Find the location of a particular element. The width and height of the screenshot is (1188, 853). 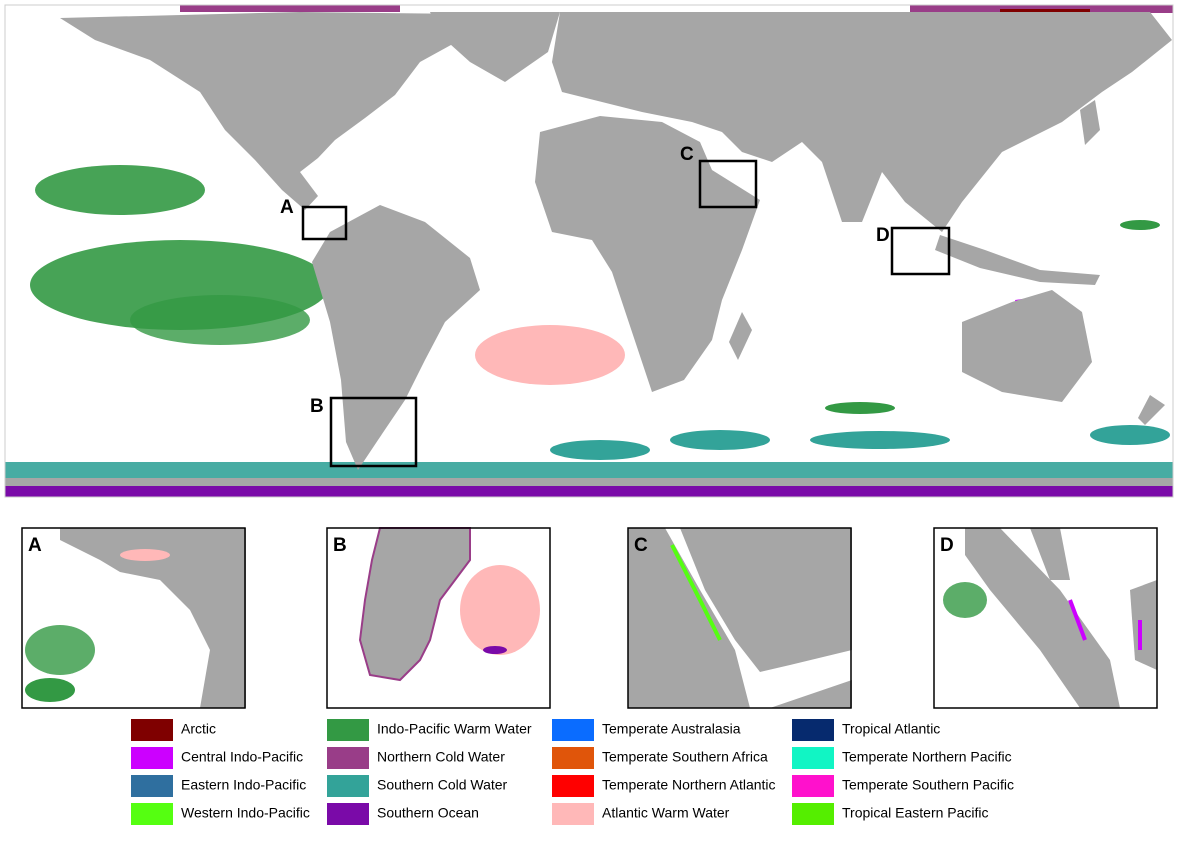

legend-item: Temperate Southern Africa is located at coordinates (660, 758).